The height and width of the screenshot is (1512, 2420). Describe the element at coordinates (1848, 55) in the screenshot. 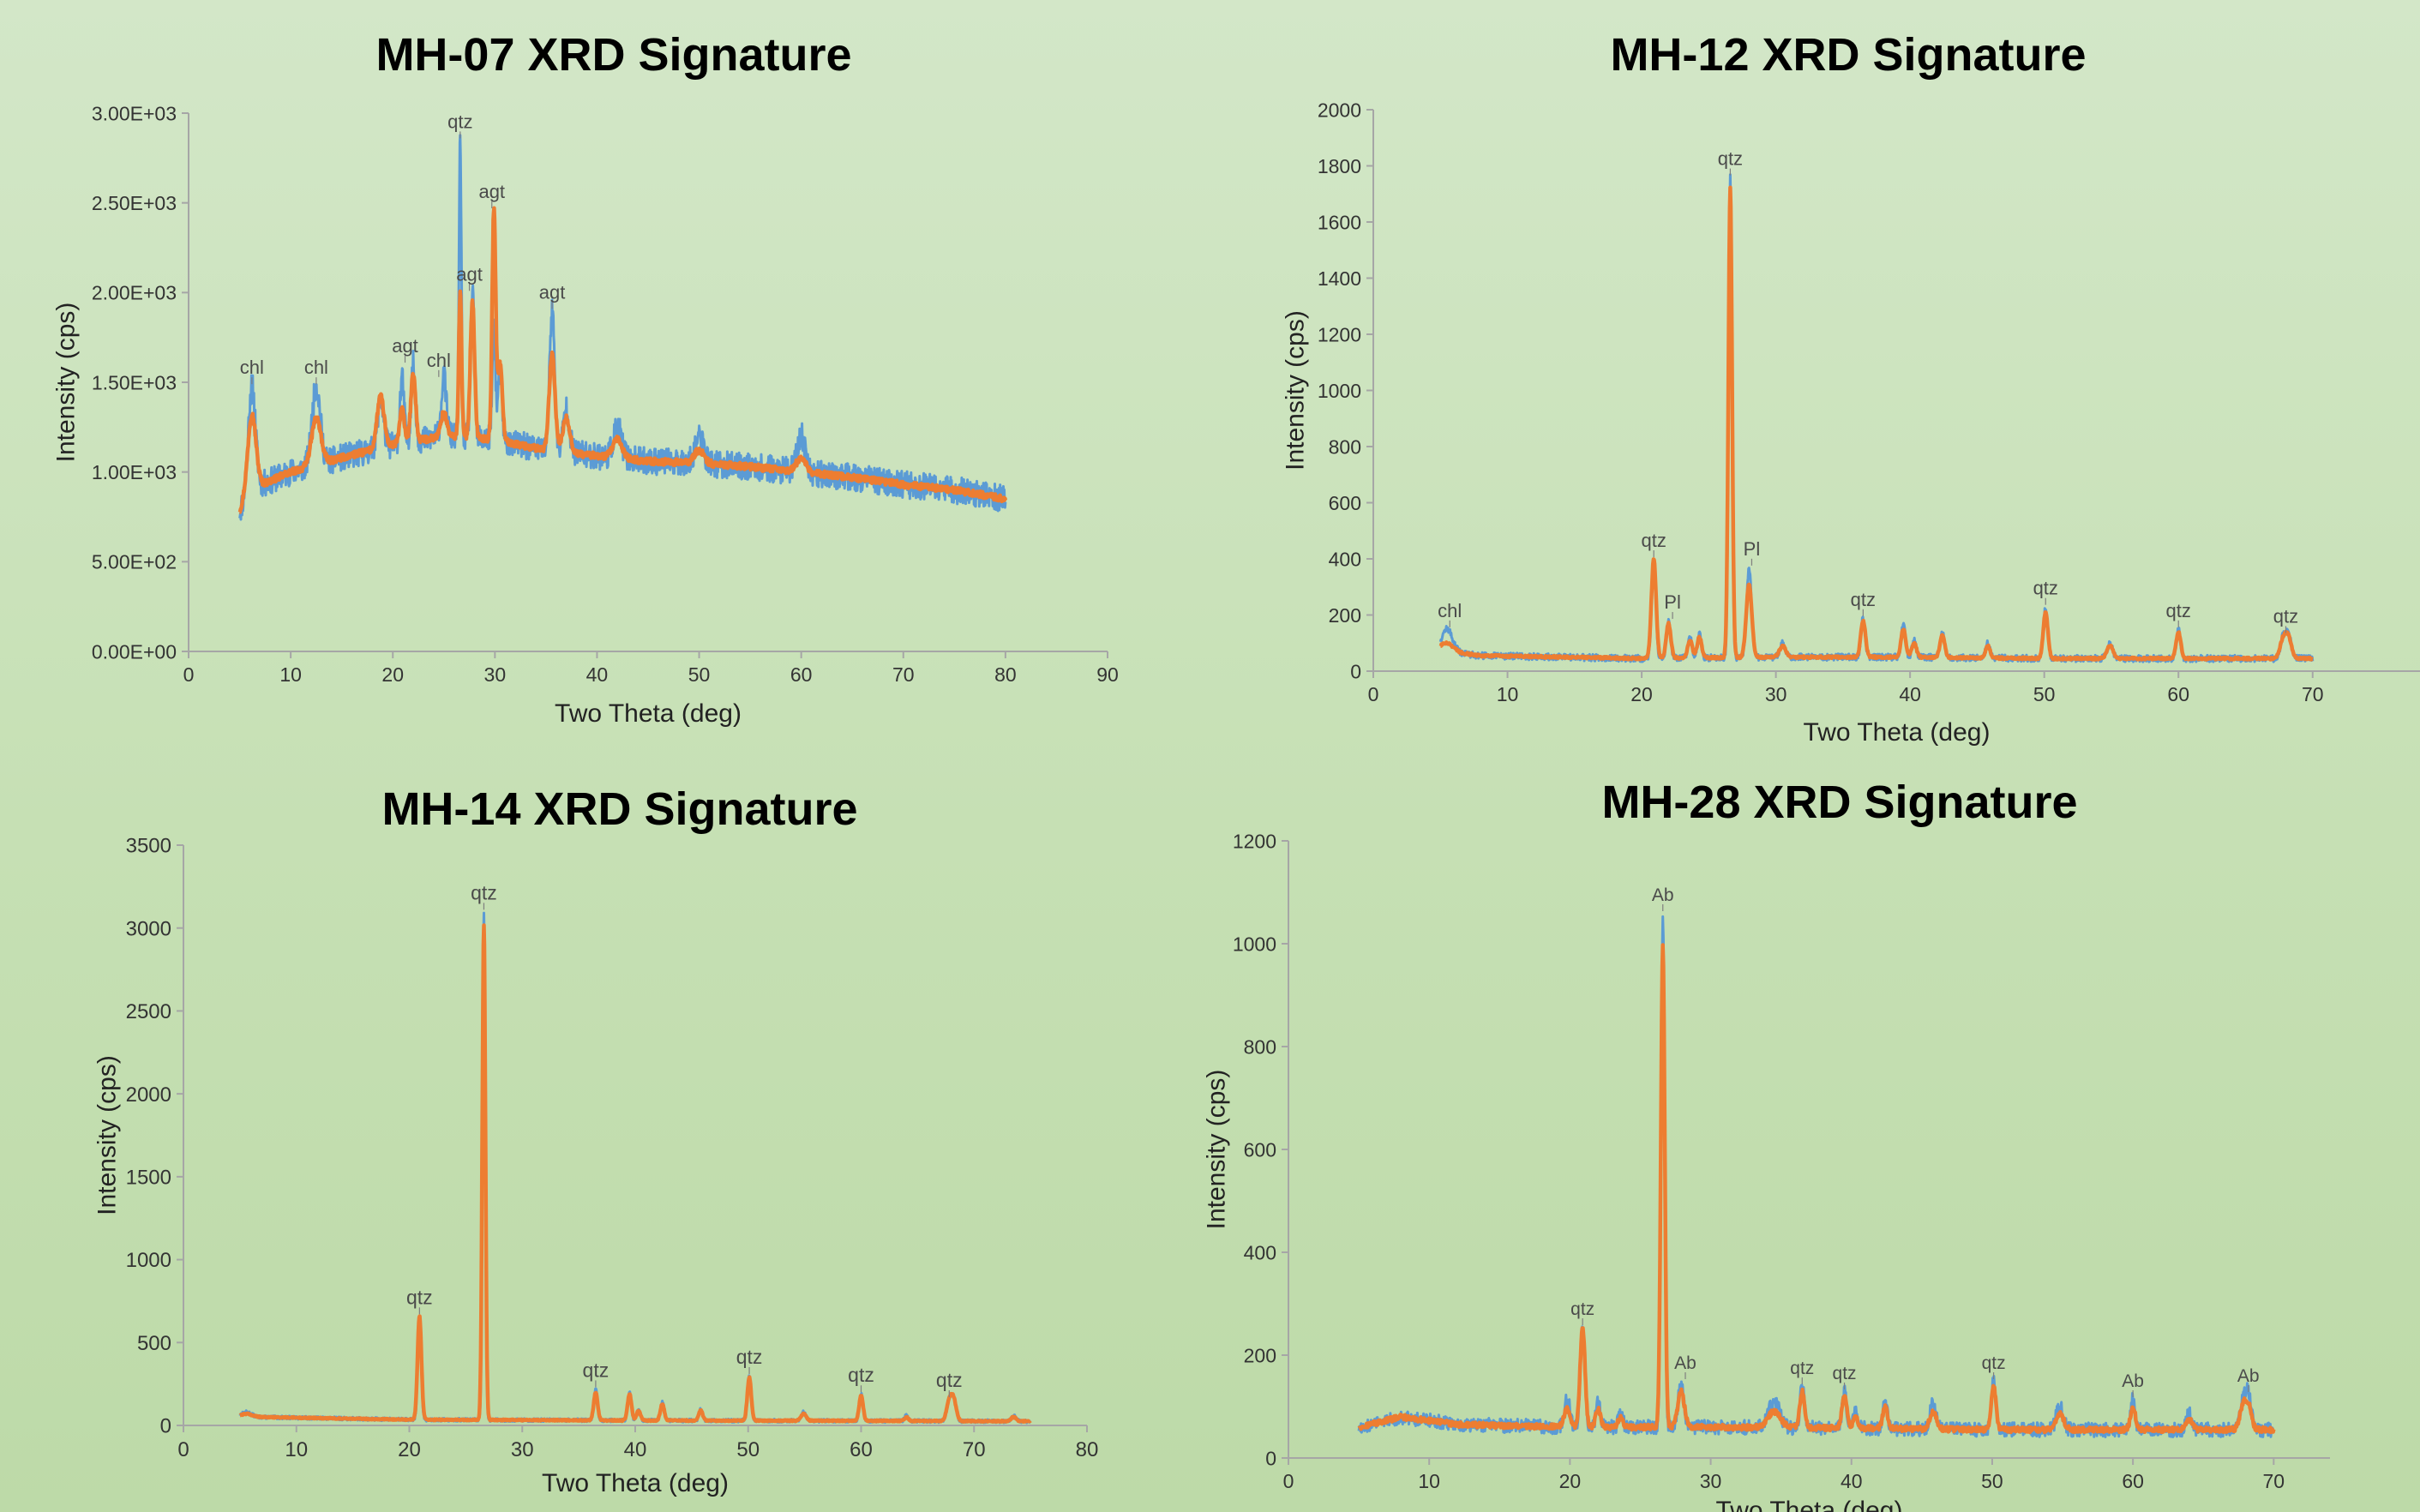

I see `chart-title: MH-12 XRD Signature` at that location.